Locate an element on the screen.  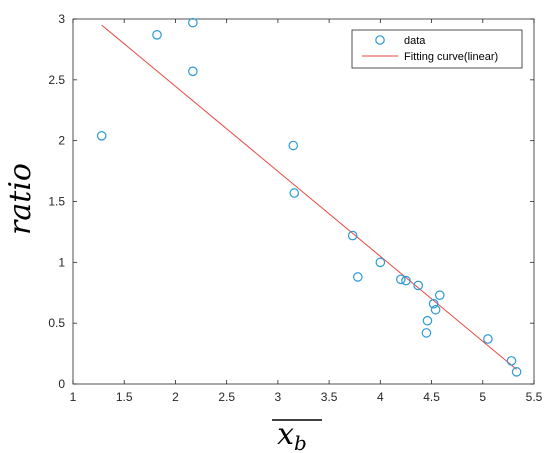
x-axis-title: xb is located at coordinates (297, 435).